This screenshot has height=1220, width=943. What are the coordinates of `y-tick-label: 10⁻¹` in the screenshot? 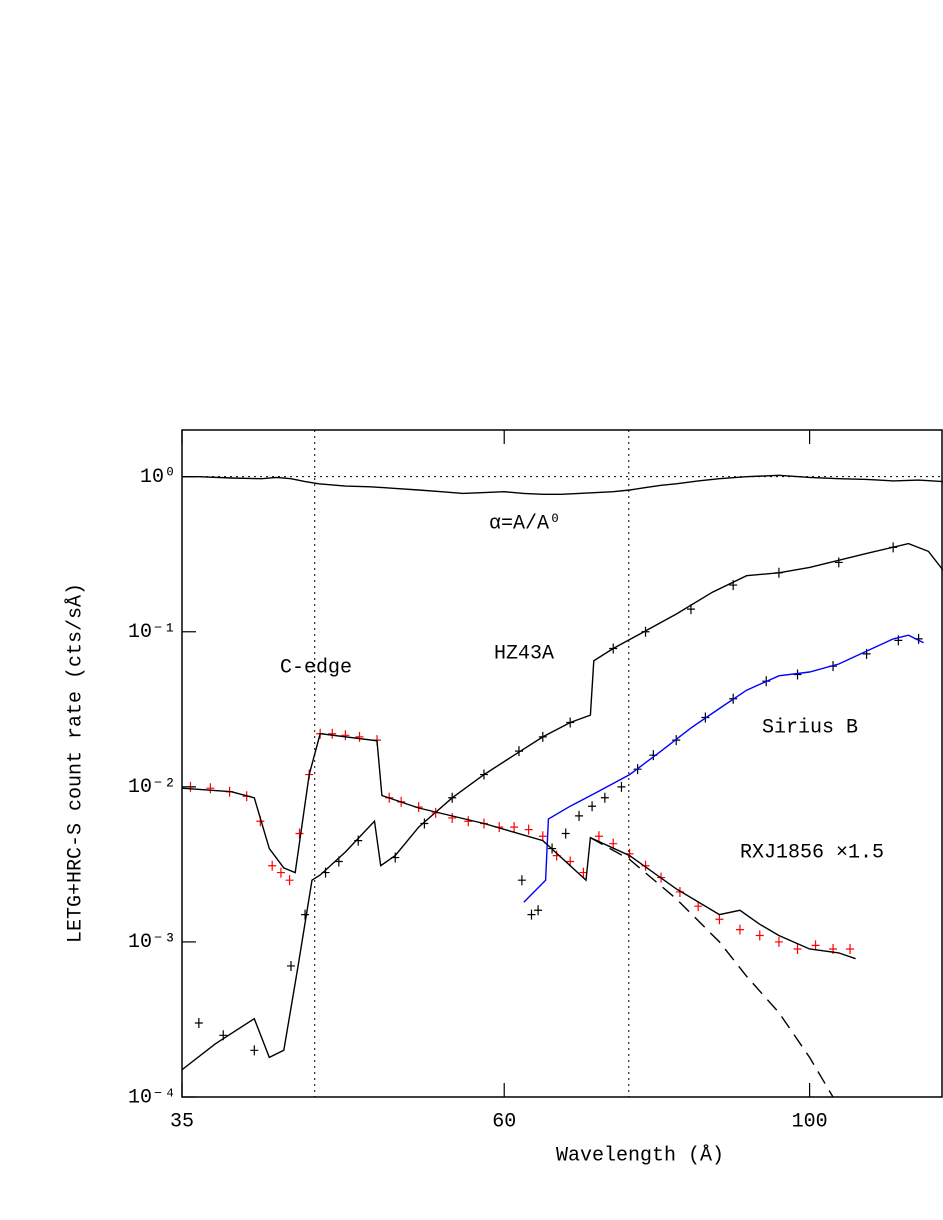 It's located at (152, 632).